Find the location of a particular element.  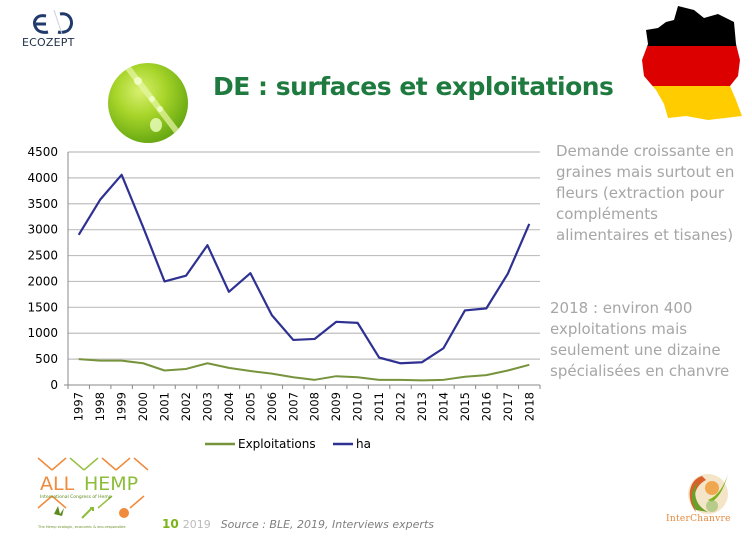

x-tick-label: 2012 is located at coordinates (401, 406).